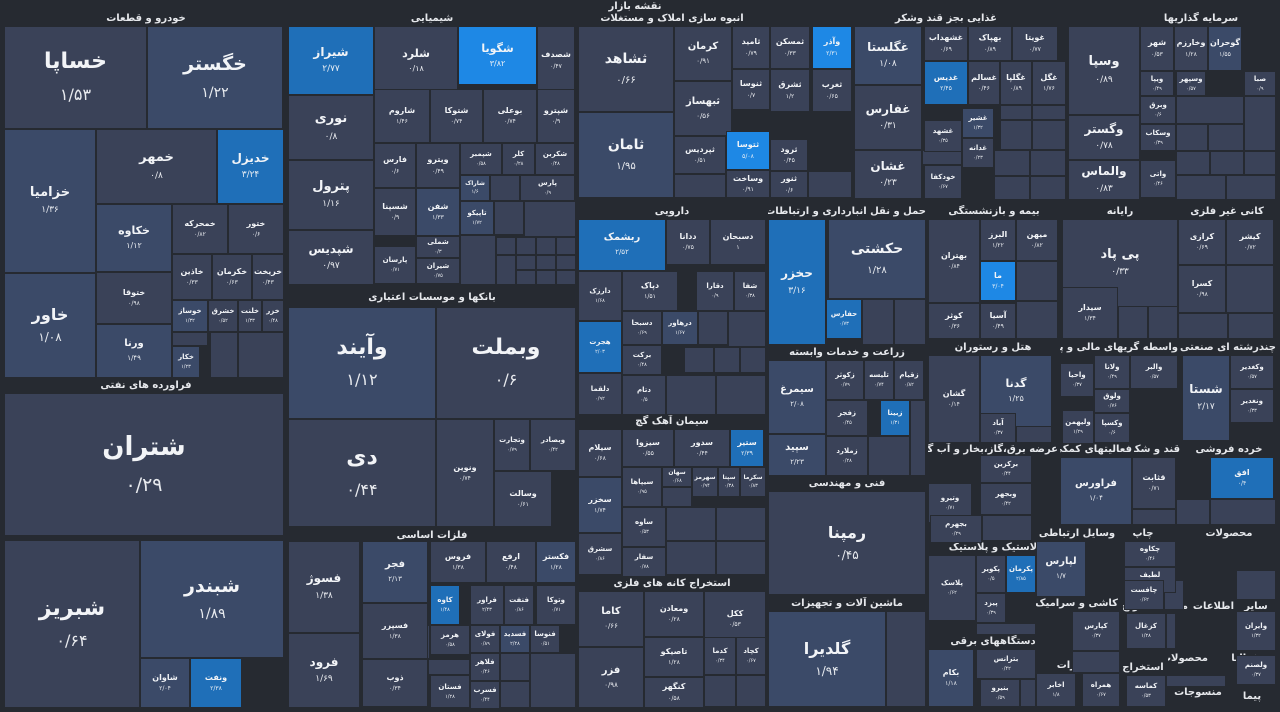 The height and width of the screenshot is (712, 1280). I want to click on stock-tile: پارسان ۰/۷۱, so click(395, 265).